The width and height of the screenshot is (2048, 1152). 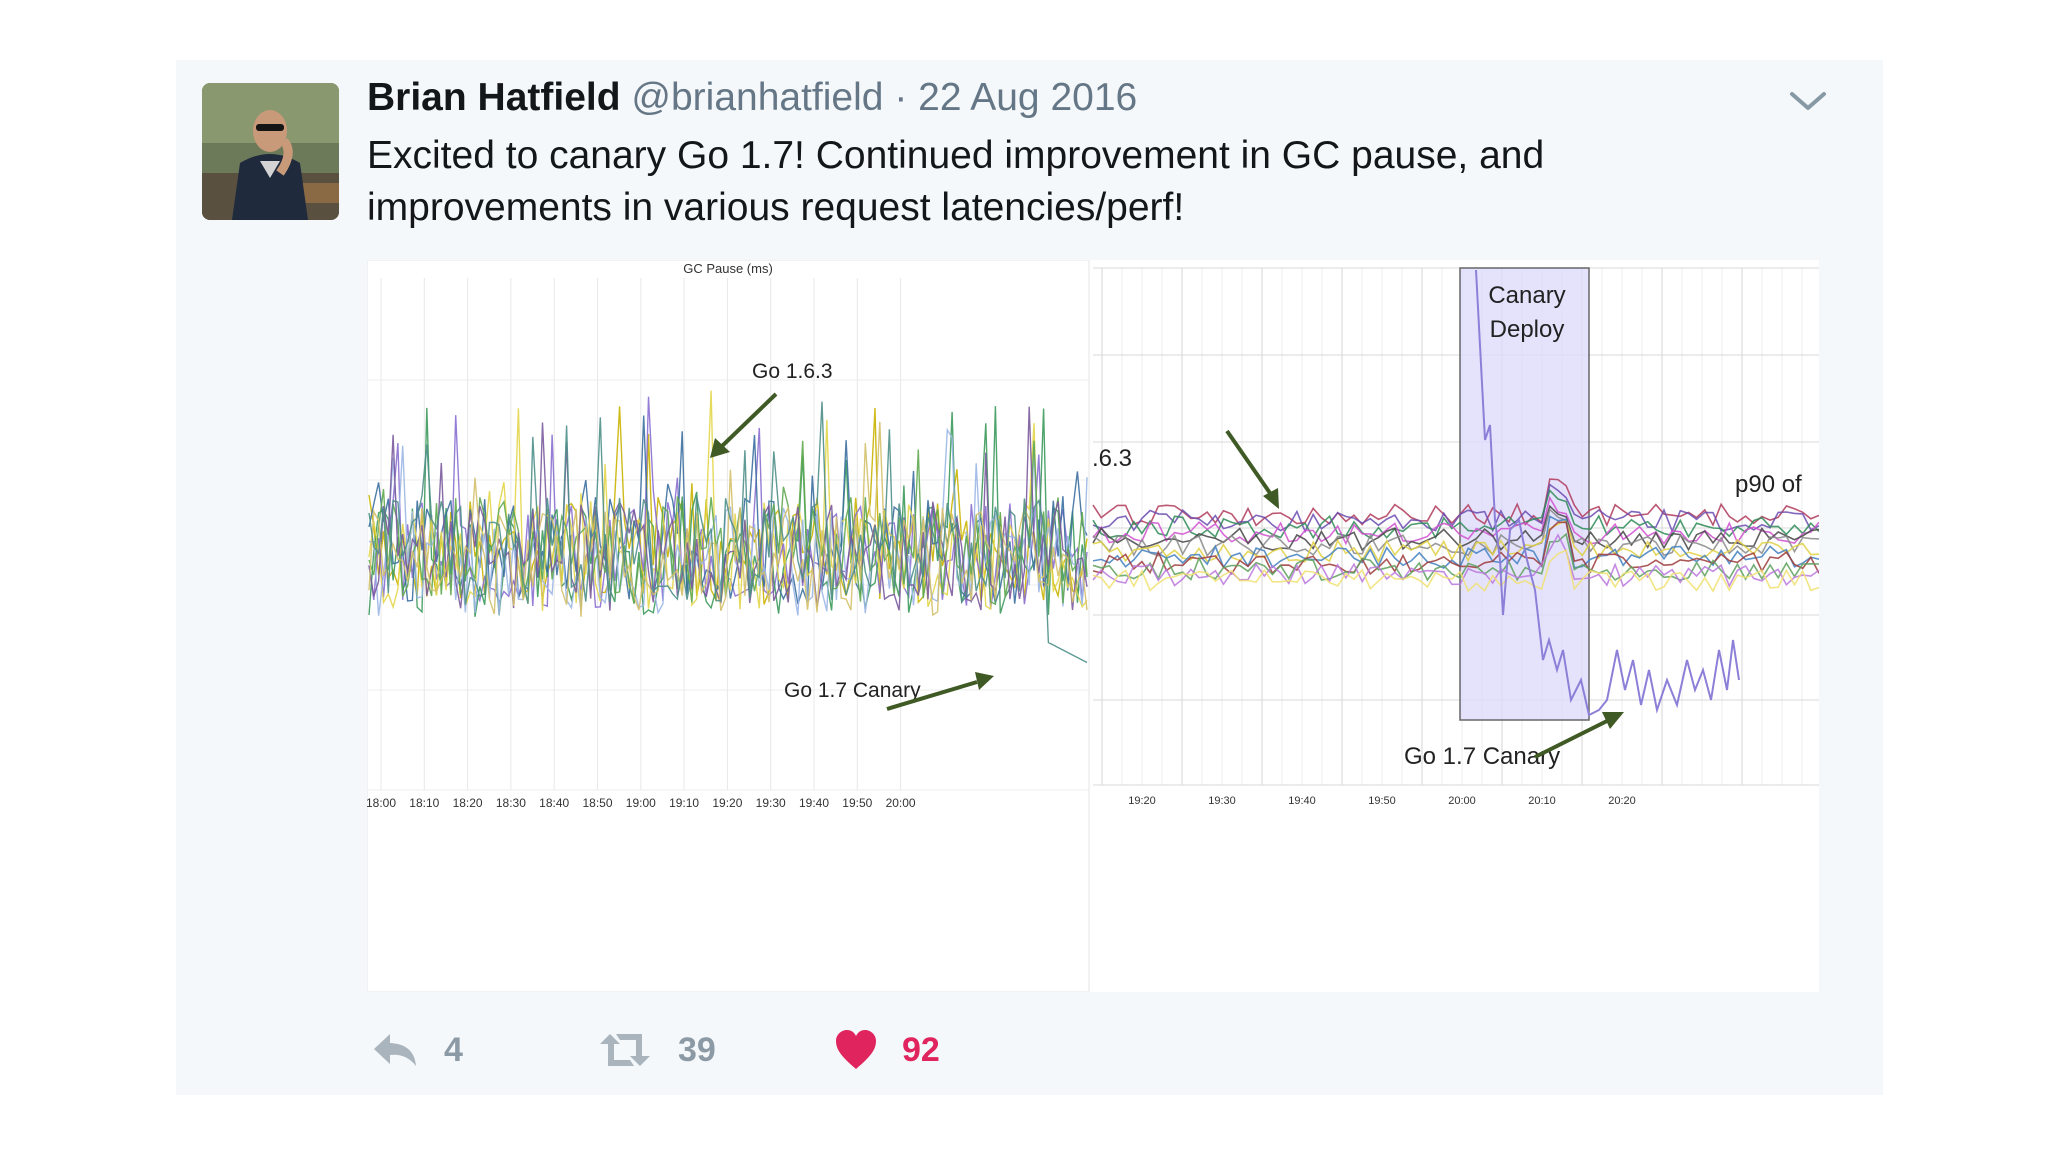 What do you see at coordinates (1527, 329) in the screenshot?
I see `canary-deploy-label-line2: Deploy` at bounding box center [1527, 329].